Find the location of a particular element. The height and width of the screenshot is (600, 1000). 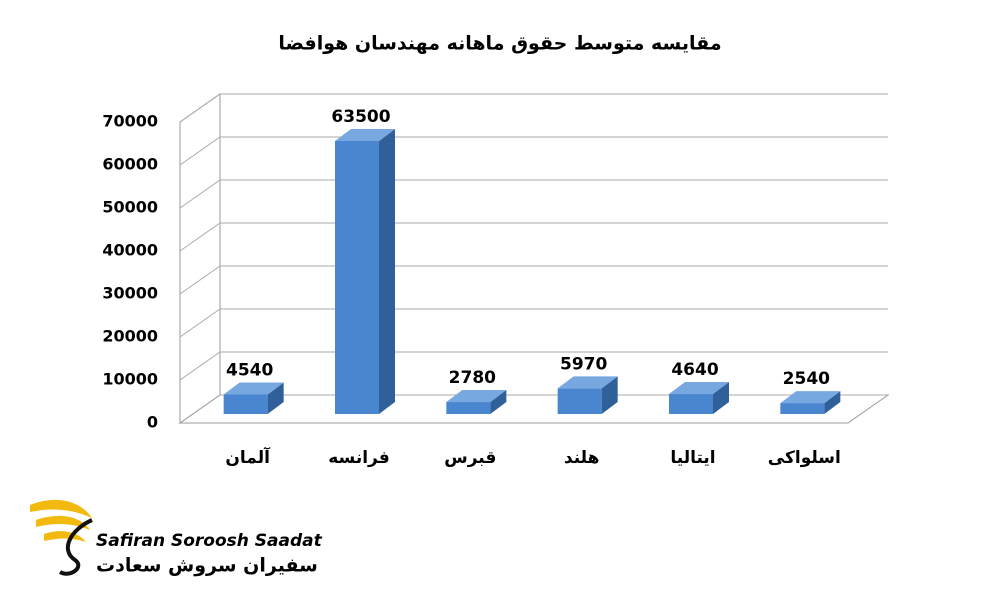

x-tick-label: قبرس is located at coordinates (470, 458).